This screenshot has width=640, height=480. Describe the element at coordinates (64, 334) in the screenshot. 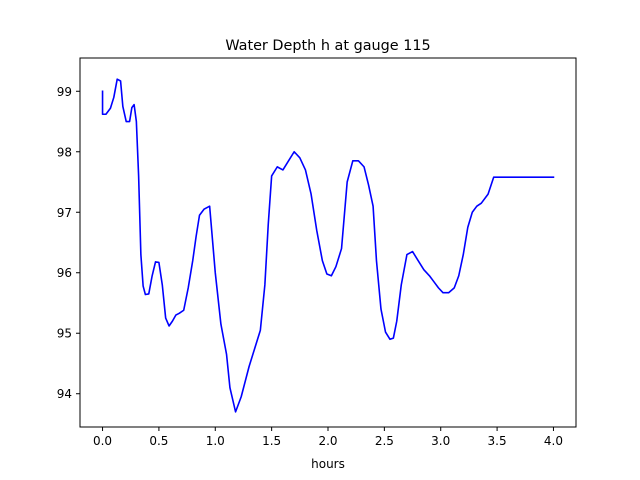

I see `y-tick-label: 95` at that location.